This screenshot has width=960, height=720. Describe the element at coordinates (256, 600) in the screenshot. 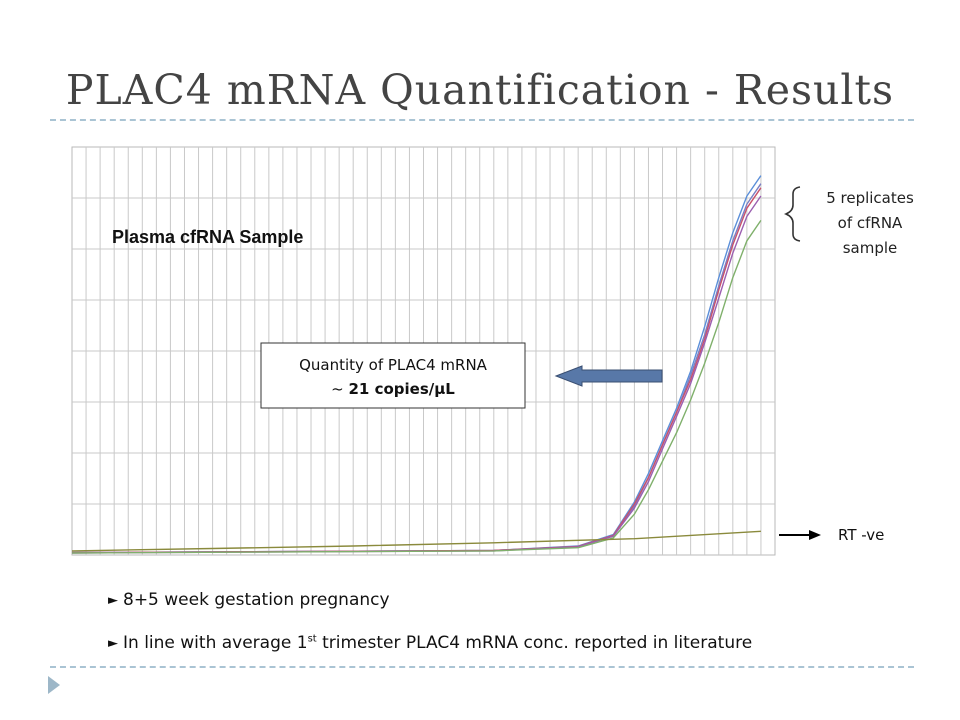

I see `bullet-gestation-text: 8+5 week gestation pregnancy` at that location.